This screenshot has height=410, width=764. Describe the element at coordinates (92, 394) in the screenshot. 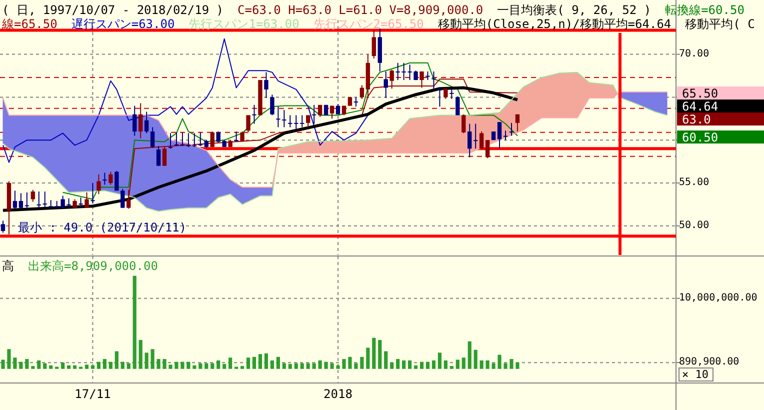

I see `x-tick-label: 17/11` at that location.